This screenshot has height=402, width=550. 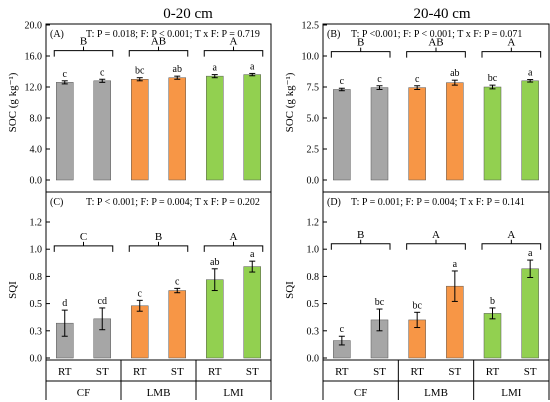 I want to click on significance-letter: cd, so click(x=102, y=301).